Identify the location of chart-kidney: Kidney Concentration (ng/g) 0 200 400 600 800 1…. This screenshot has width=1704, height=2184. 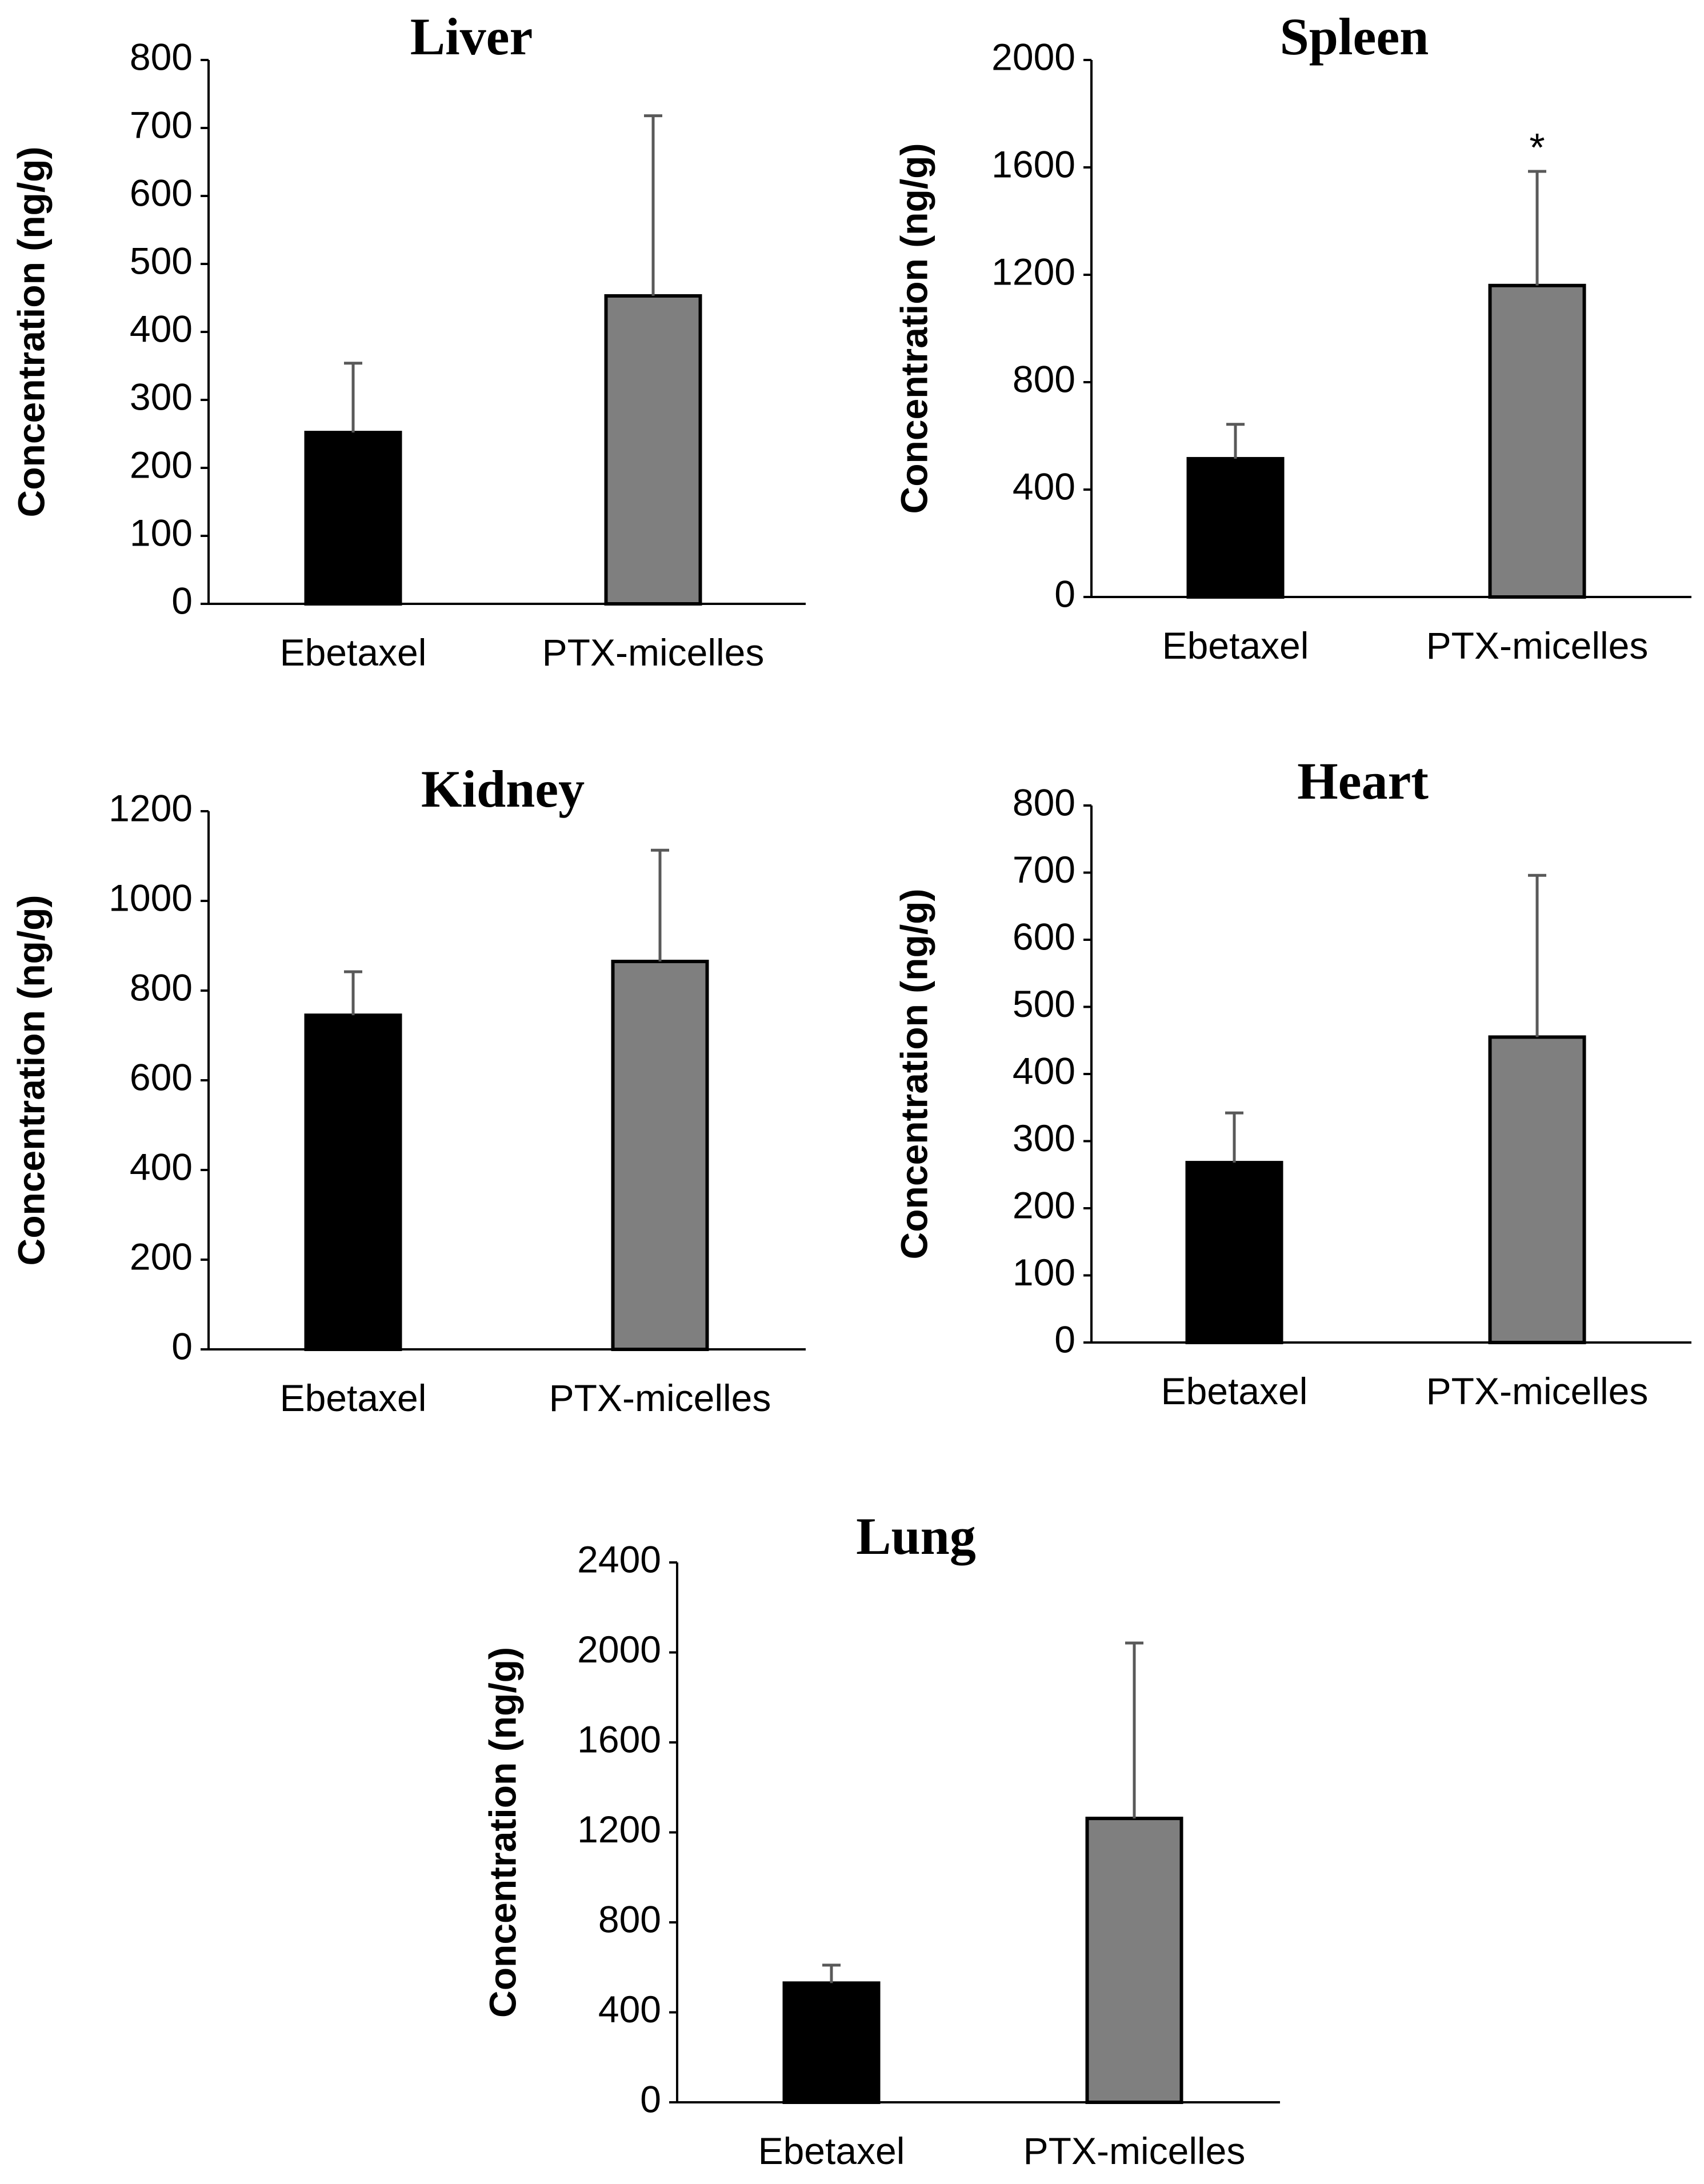
(408, 1089).